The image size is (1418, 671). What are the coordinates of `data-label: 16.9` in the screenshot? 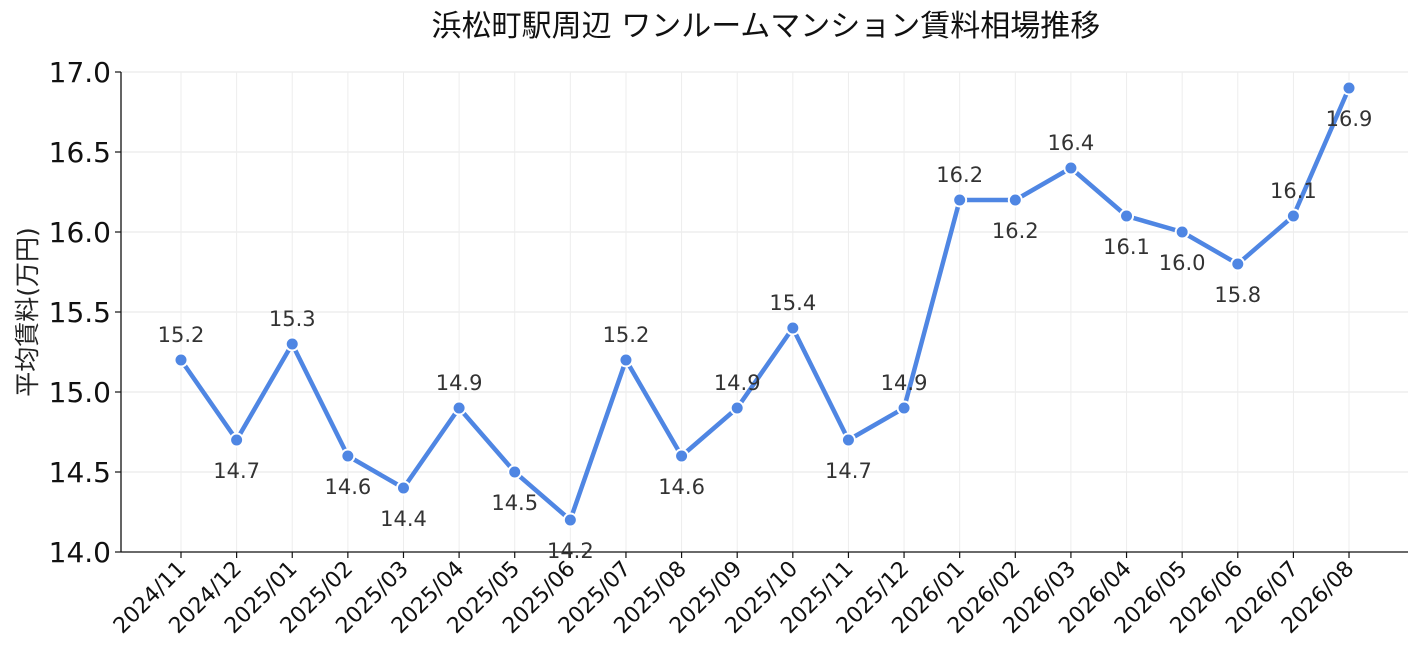 It's located at (1349, 119).